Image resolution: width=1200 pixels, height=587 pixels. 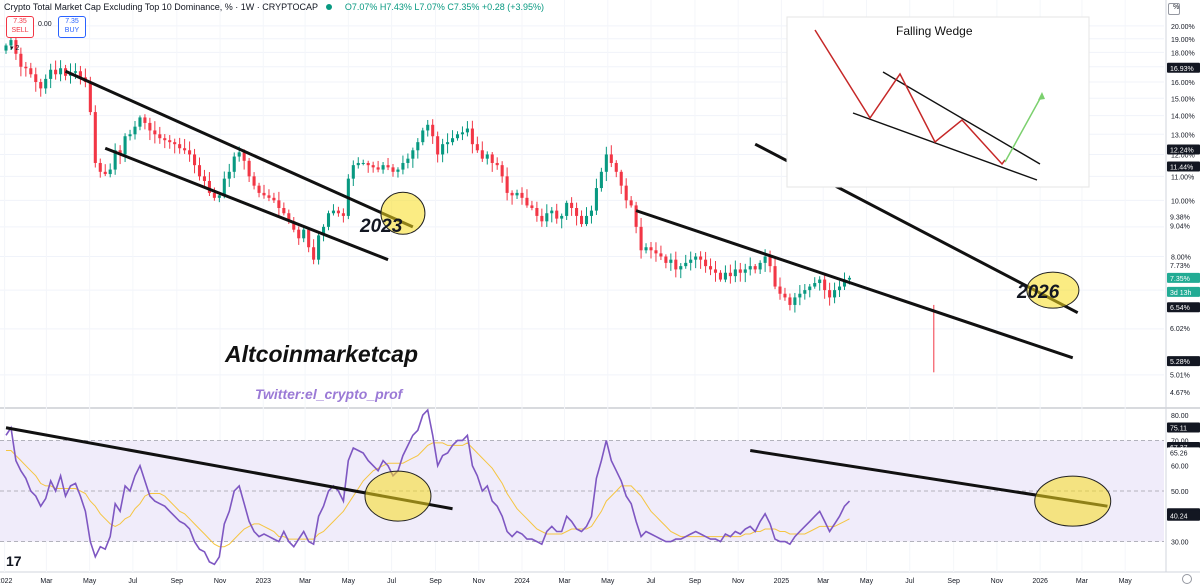 What do you see at coordinates (1183, 328) in the screenshot?
I see `price-label: 6.02%` at bounding box center [1183, 328].